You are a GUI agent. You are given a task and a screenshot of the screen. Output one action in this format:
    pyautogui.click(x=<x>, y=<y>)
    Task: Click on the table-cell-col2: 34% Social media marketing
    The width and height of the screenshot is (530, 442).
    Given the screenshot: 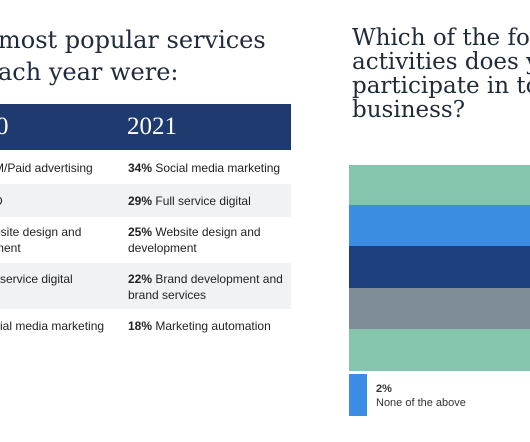 What is the action you would take?
    pyautogui.click(x=208, y=168)
    